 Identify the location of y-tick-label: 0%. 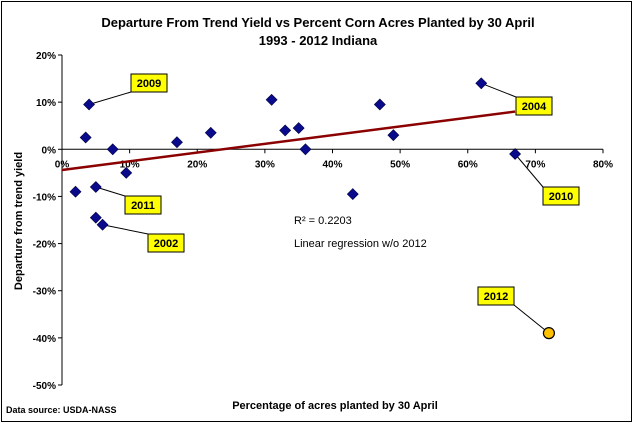
(49, 150).